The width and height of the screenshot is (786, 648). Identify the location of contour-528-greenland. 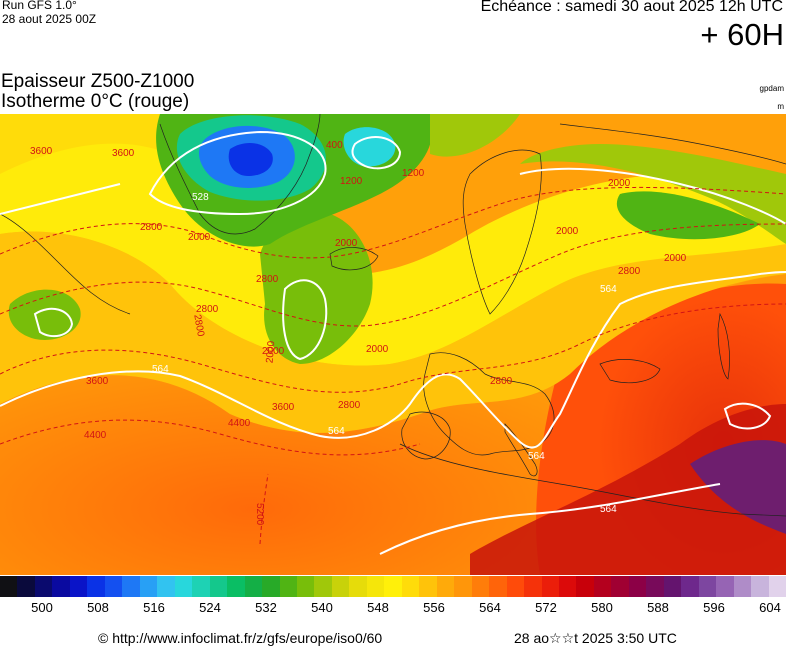
(237, 173).